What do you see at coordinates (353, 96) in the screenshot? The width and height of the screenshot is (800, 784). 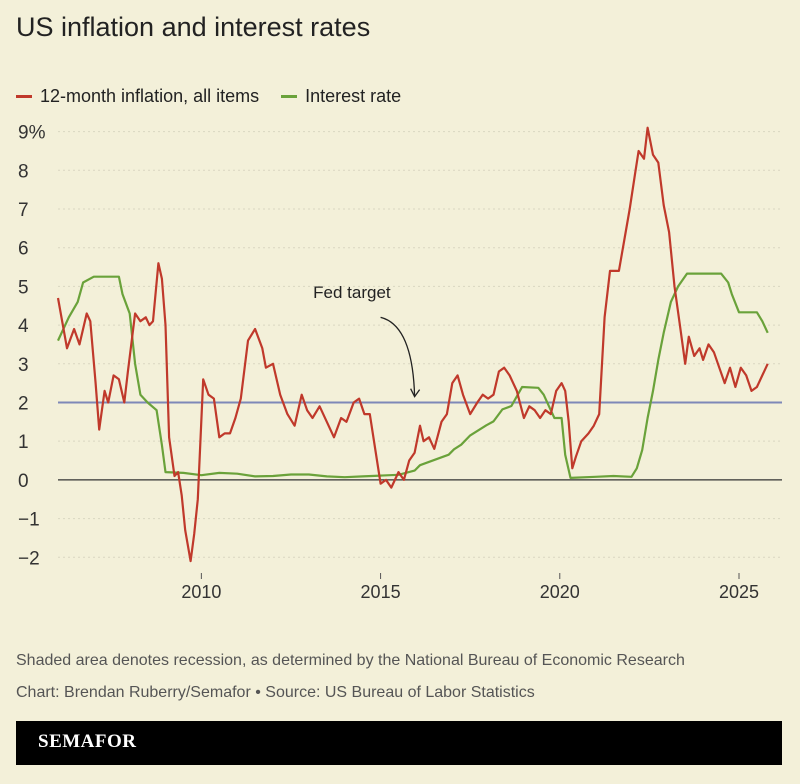 I see `legend-label-interest: Interest rate` at bounding box center [353, 96].